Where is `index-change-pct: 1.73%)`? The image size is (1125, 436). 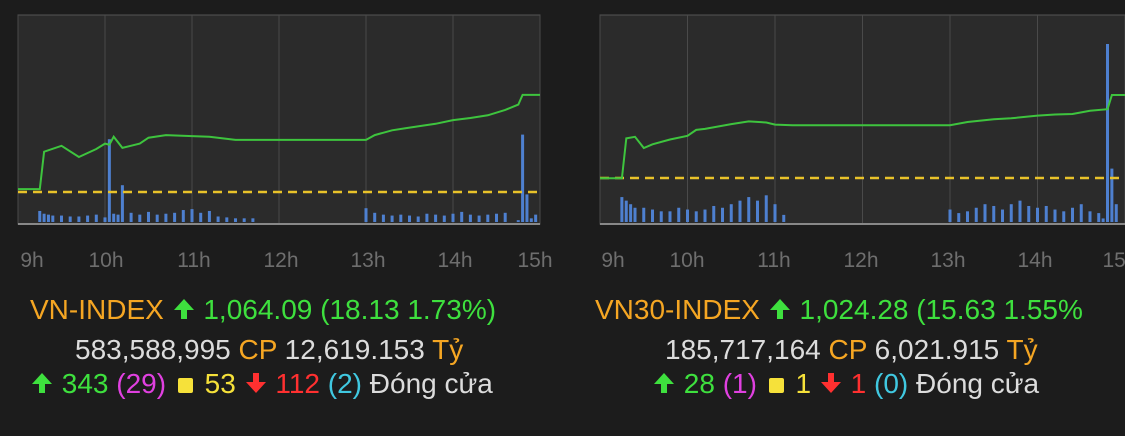
index-change-pct: 1.73%) is located at coordinates (452, 309).